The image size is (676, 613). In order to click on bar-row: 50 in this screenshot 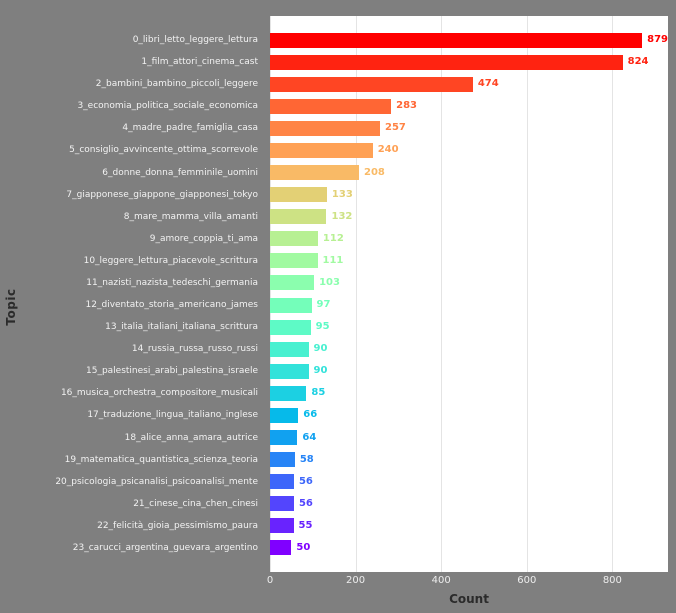, I will do `click(469, 548)`.